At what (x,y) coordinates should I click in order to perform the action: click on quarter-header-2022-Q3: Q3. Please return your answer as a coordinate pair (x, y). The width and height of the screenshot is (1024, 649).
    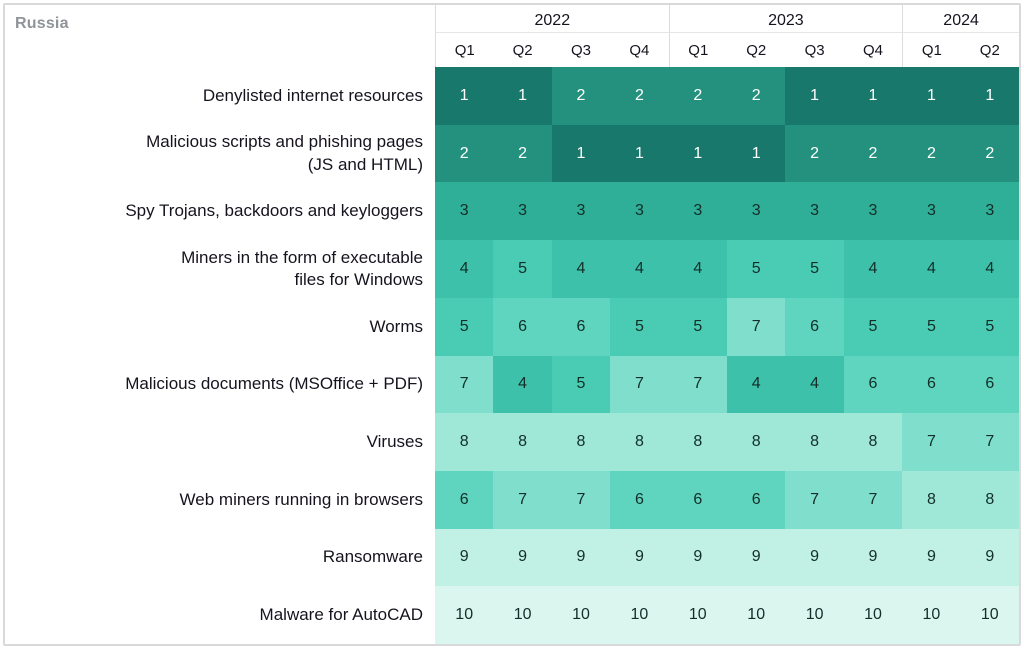
    Looking at the image, I should click on (580, 50).